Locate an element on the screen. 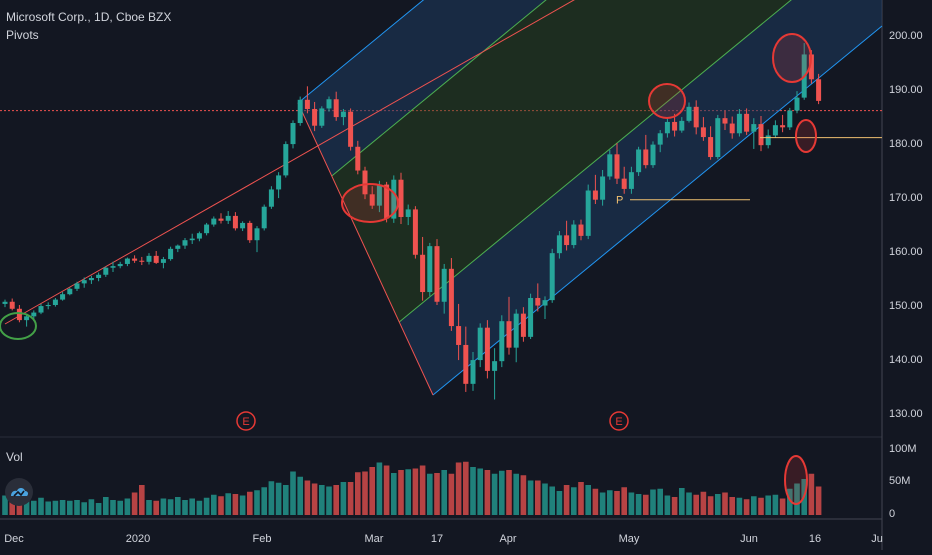 The height and width of the screenshot is (555, 932). time-tick-label: Ju is located at coordinates (877, 539).